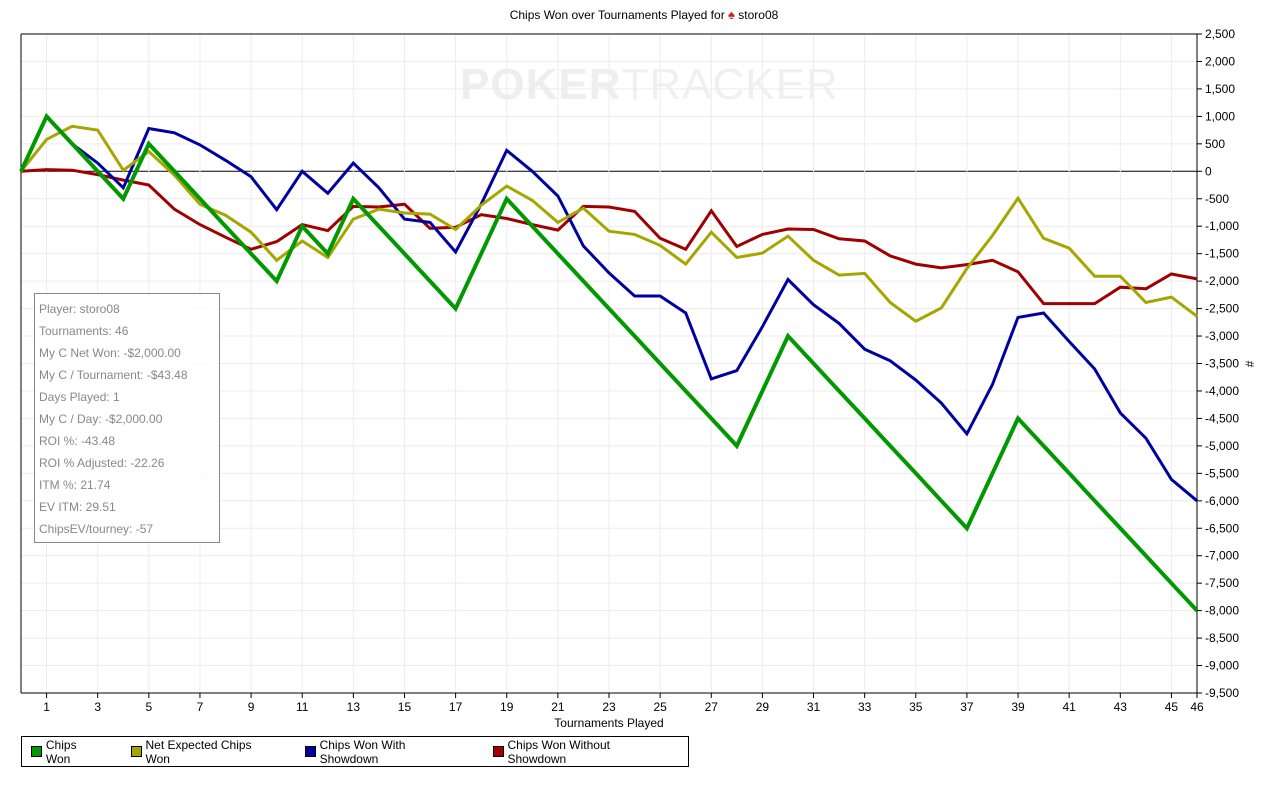 This screenshot has width=1288, height=785. I want to click on legend-label: Chips Won Without Showdown, so click(559, 751).